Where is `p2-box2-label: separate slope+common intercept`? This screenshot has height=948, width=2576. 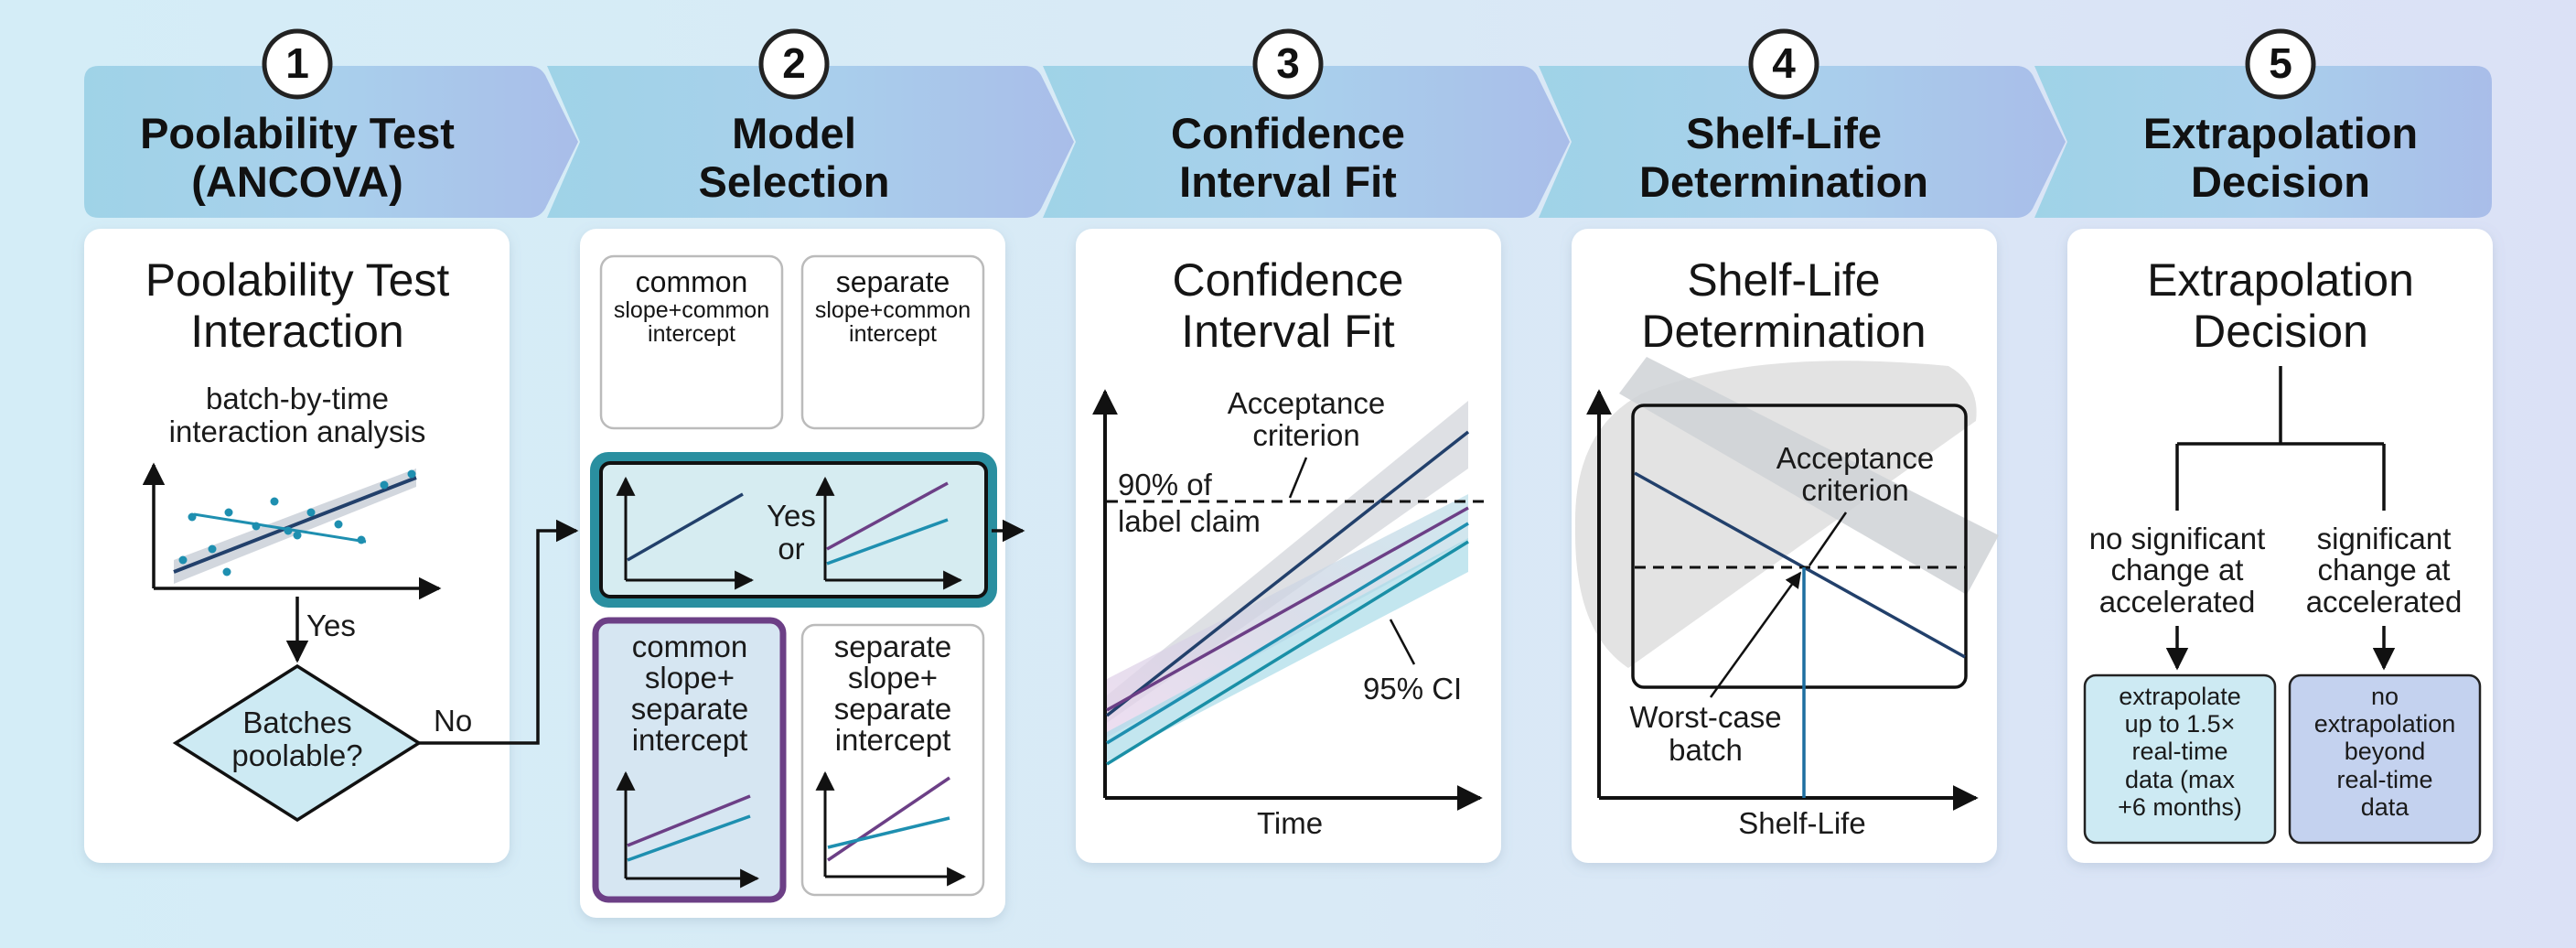 p2-box2-label: separate slope+common intercept is located at coordinates (892, 306).